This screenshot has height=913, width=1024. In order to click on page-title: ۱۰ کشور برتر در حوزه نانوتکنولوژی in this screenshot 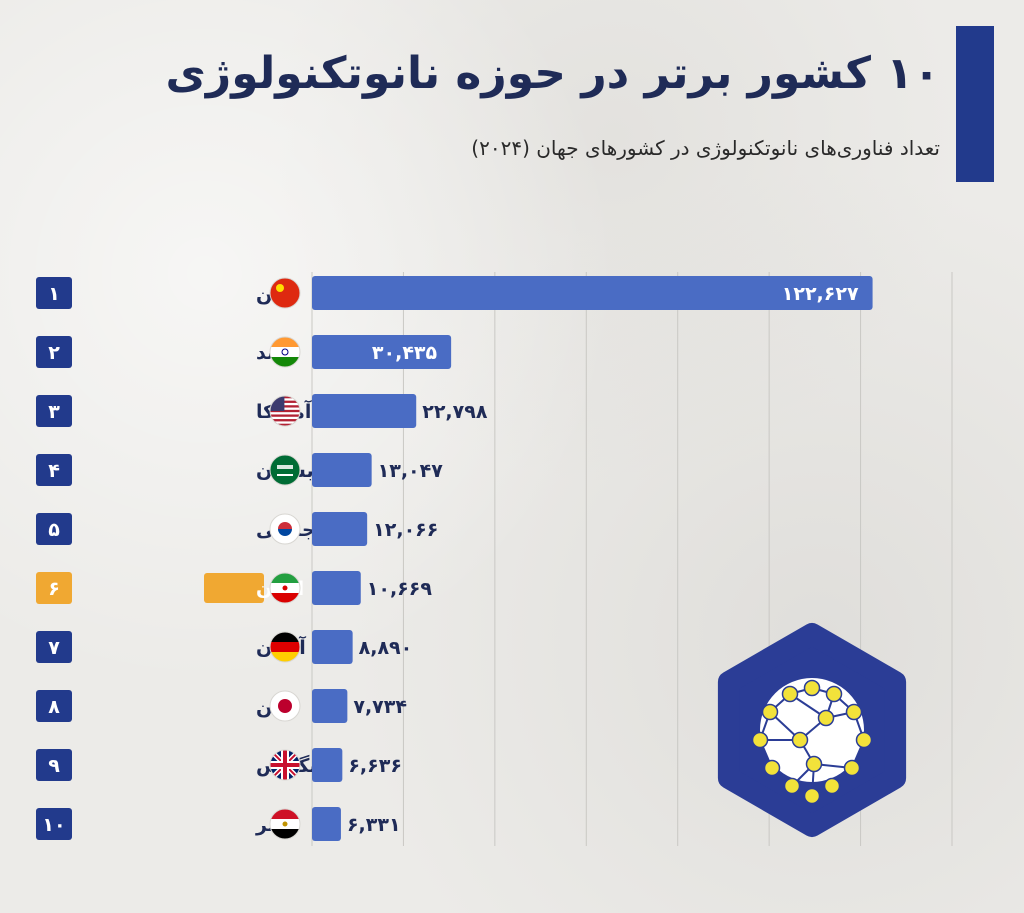, I will do `click(552, 73)`.